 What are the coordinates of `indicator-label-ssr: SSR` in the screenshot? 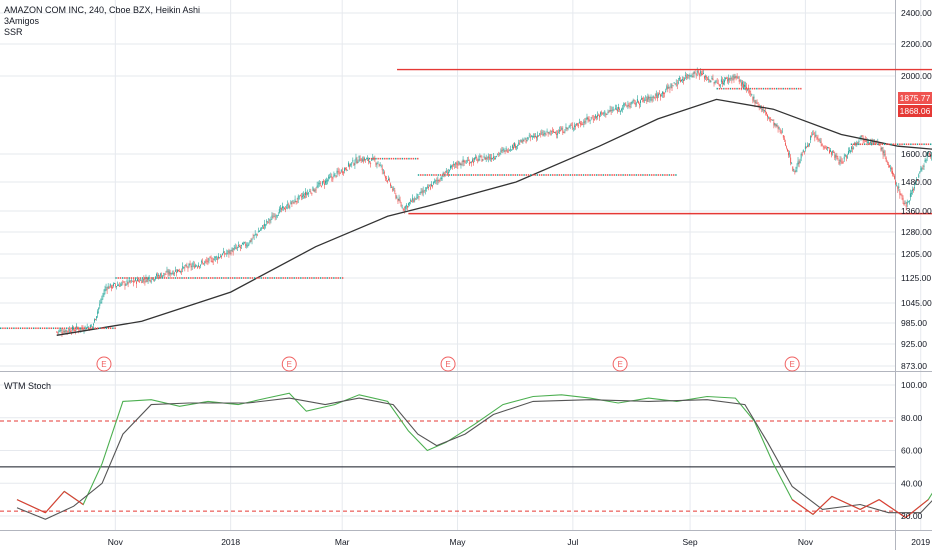 It's located at (102, 32).